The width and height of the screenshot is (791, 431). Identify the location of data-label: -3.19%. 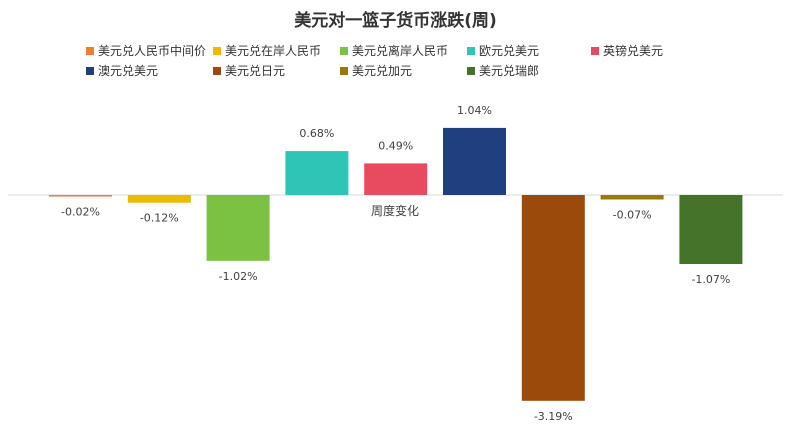
(553, 416).